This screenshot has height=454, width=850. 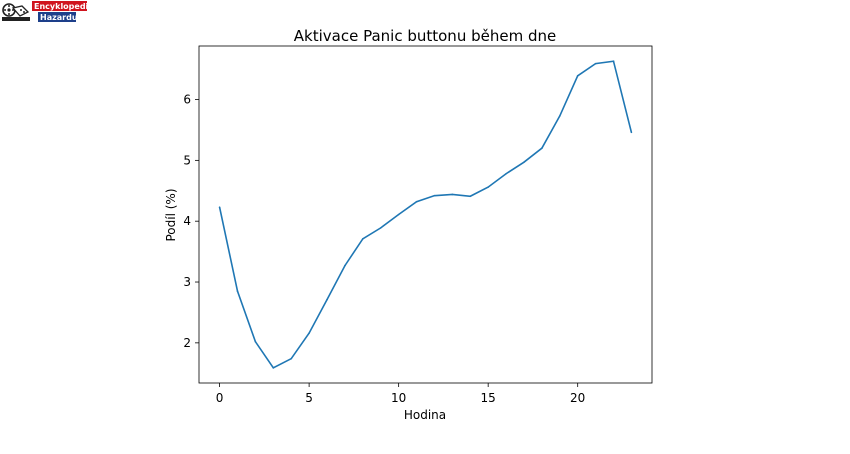 What do you see at coordinates (488, 398) in the screenshot?
I see `x-tick-label: 15` at bounding box center [488, 398].